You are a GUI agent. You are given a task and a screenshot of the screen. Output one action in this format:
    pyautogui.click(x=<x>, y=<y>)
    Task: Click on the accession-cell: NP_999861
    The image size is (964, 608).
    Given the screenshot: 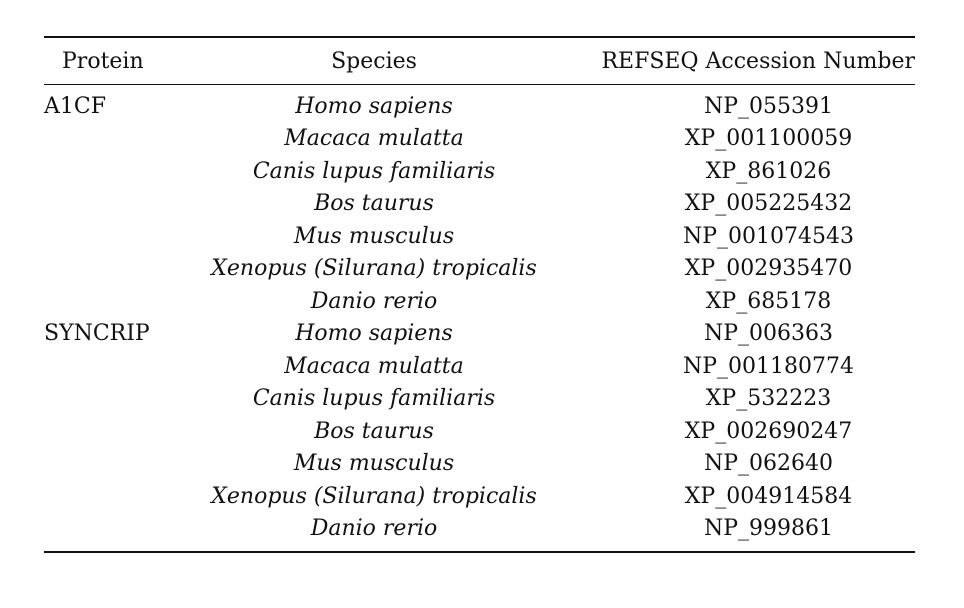 What is the action you would take?
    pyautogui.click(x=768, y=528)
    